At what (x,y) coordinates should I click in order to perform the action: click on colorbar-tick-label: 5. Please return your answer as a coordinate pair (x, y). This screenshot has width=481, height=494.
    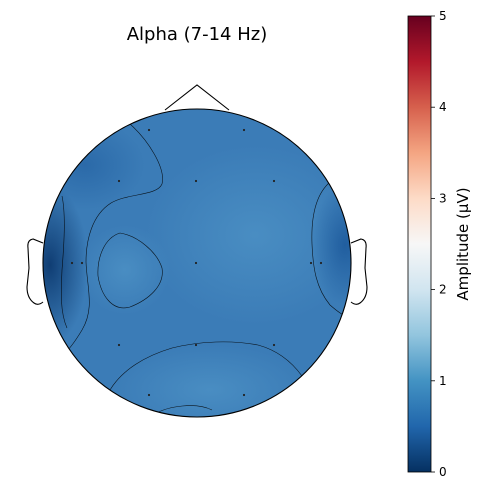
    Looking at the image, I should click on (443, 16).